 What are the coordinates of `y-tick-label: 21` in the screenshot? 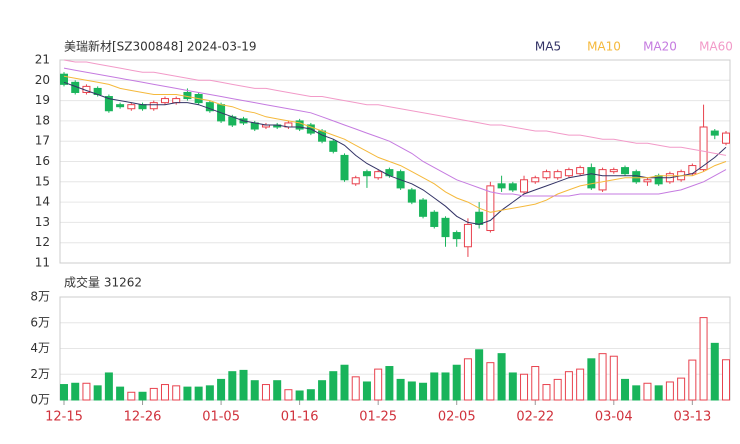 It's located at (42, 60).